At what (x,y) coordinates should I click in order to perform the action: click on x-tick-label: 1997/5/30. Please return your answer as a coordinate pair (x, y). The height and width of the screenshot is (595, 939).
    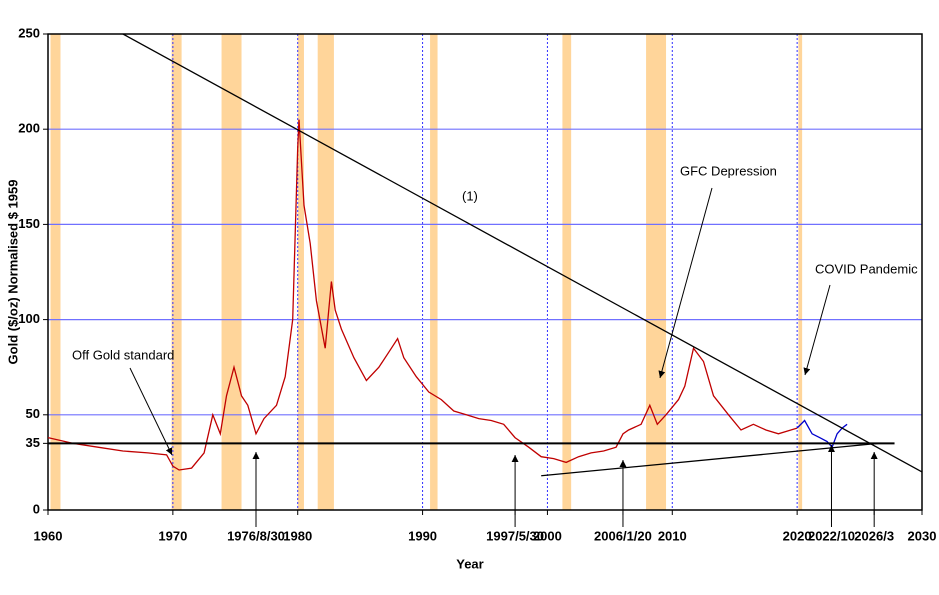
    Looking at the image, I should click on (515, 535).